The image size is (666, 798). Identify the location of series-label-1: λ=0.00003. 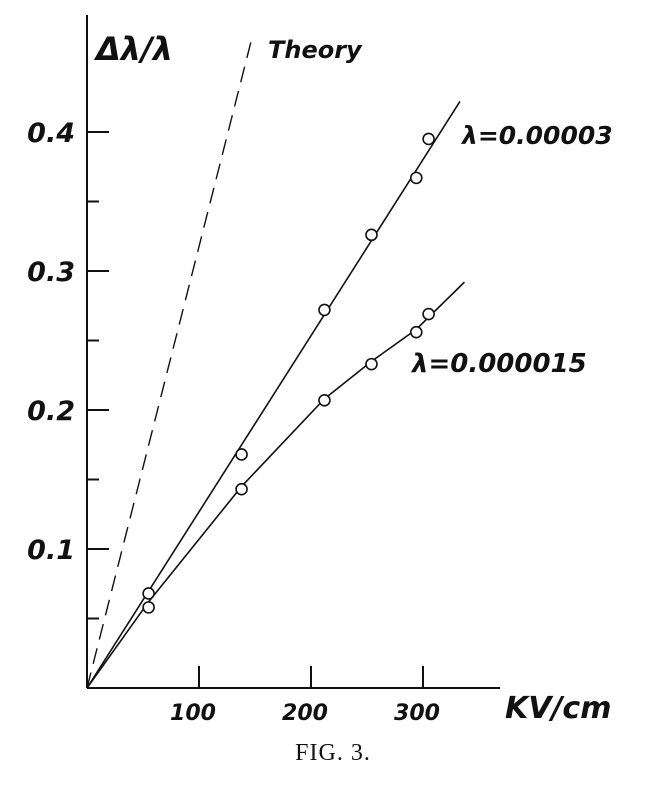
(536, 135).